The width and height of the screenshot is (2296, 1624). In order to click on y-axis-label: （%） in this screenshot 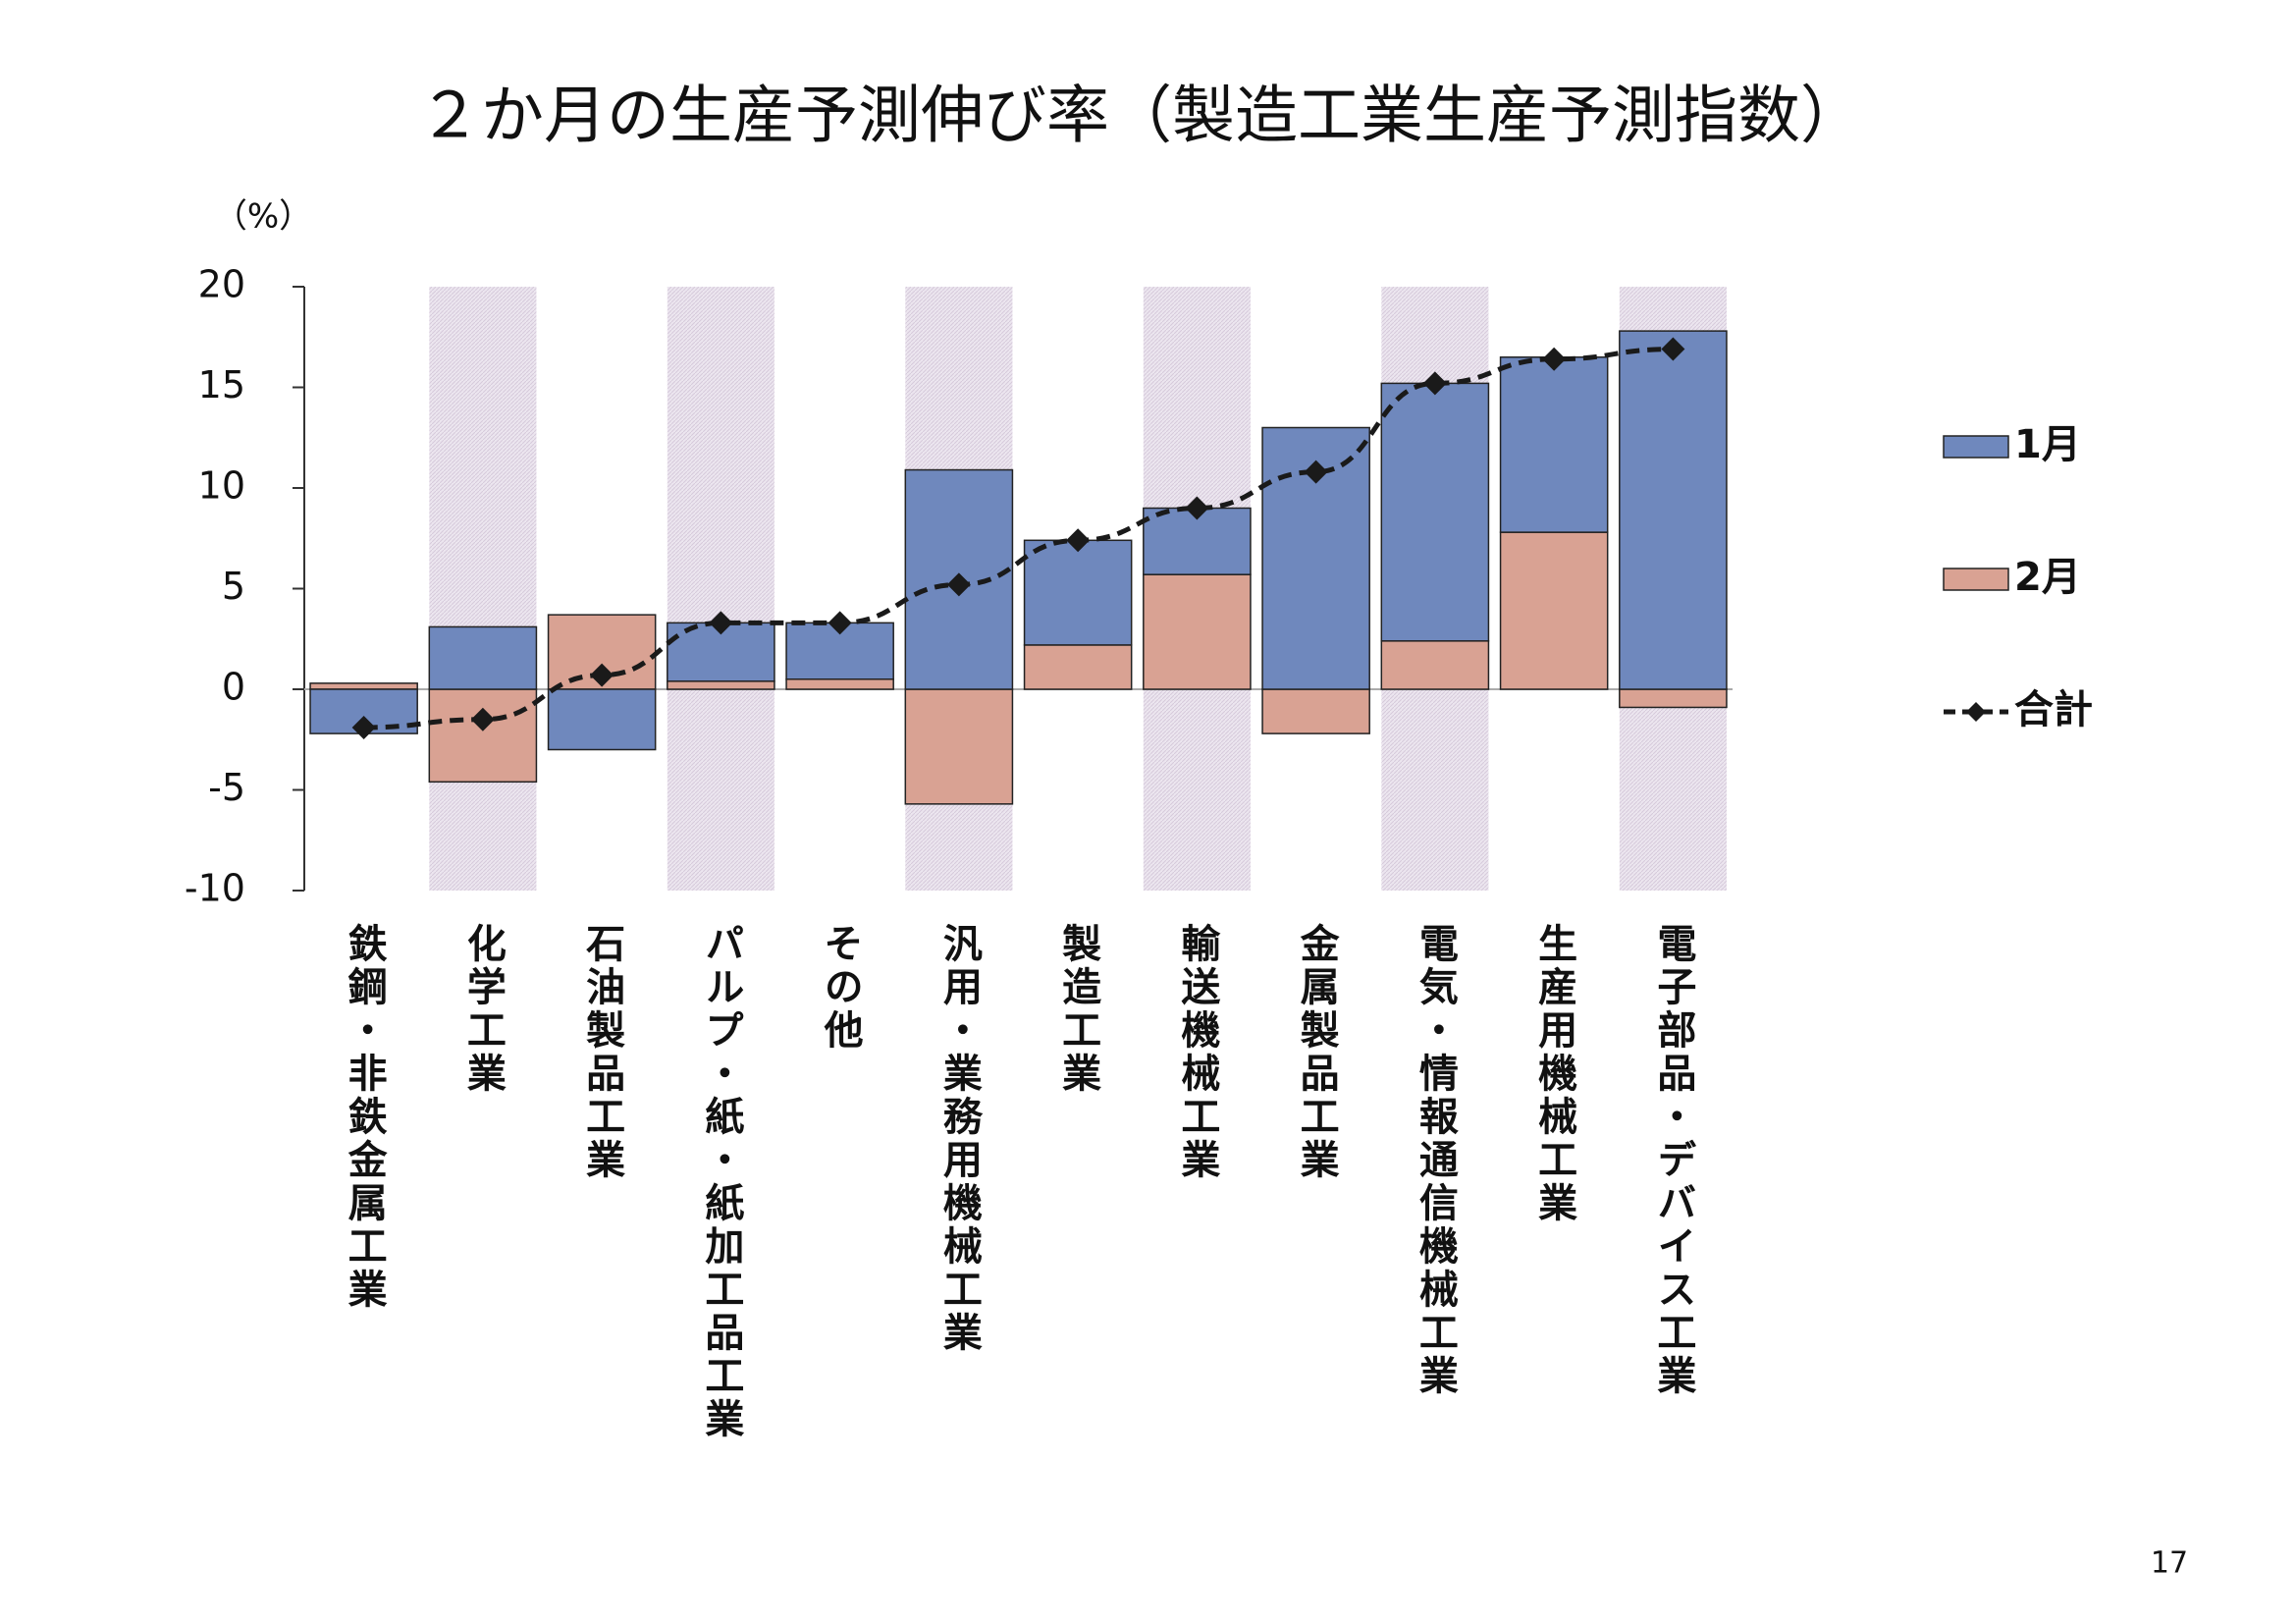, I will do `click(263, 217)`.